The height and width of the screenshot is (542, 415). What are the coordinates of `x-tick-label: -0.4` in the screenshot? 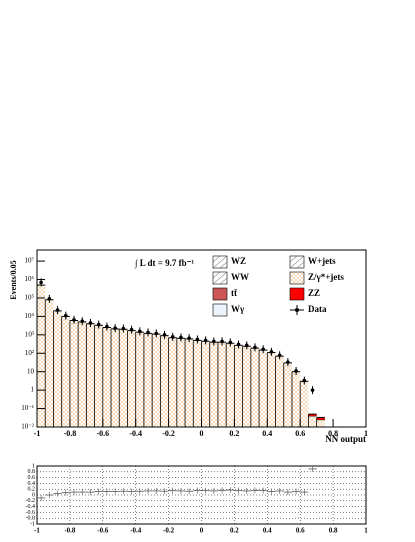 It's located at (135, 433).